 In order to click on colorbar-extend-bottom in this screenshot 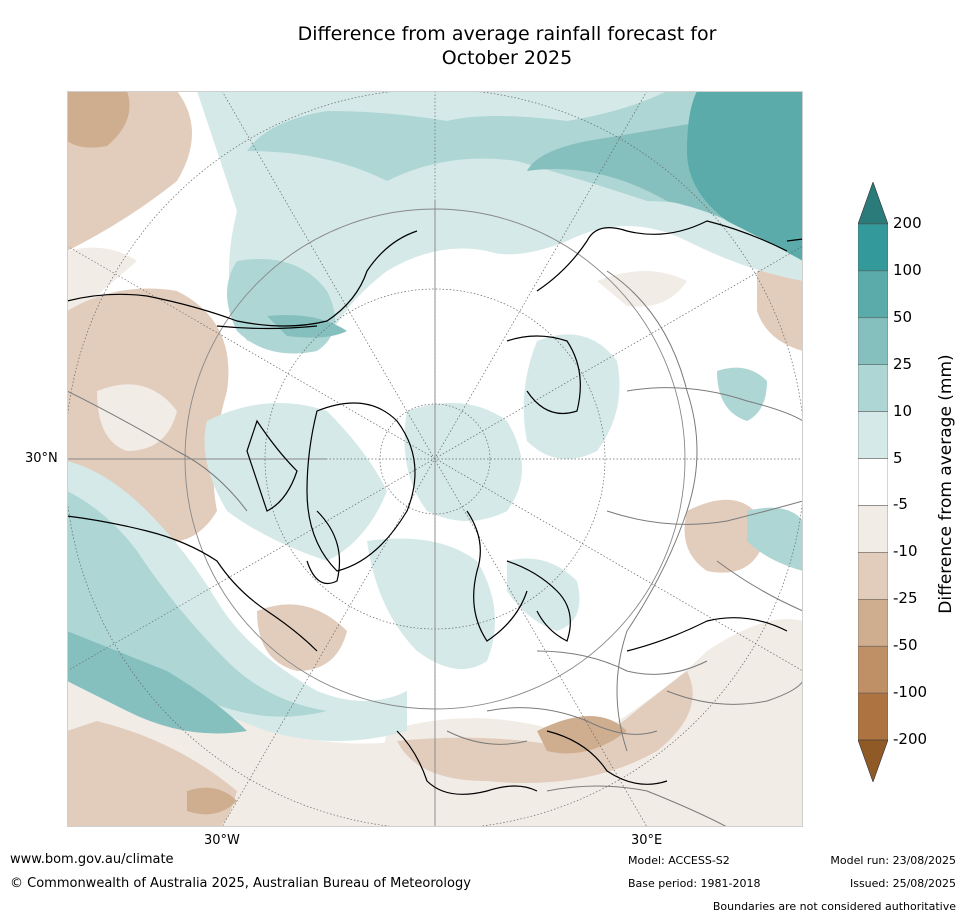, I will do `click(873, 760)`.